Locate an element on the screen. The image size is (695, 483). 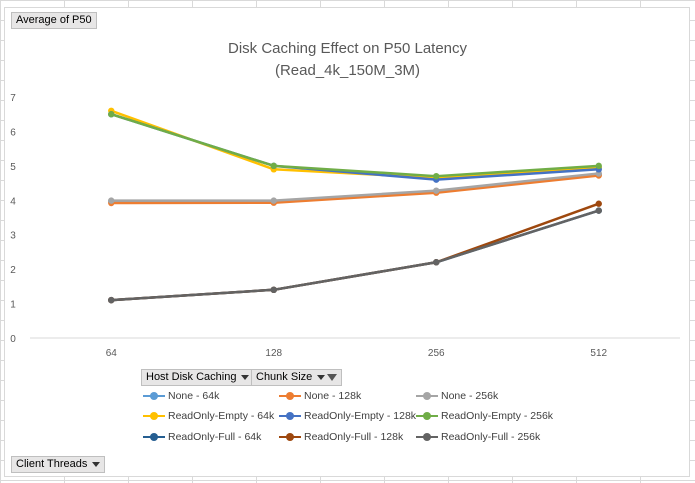
legend-label: None - 128k is located at coordinates (333, 396).